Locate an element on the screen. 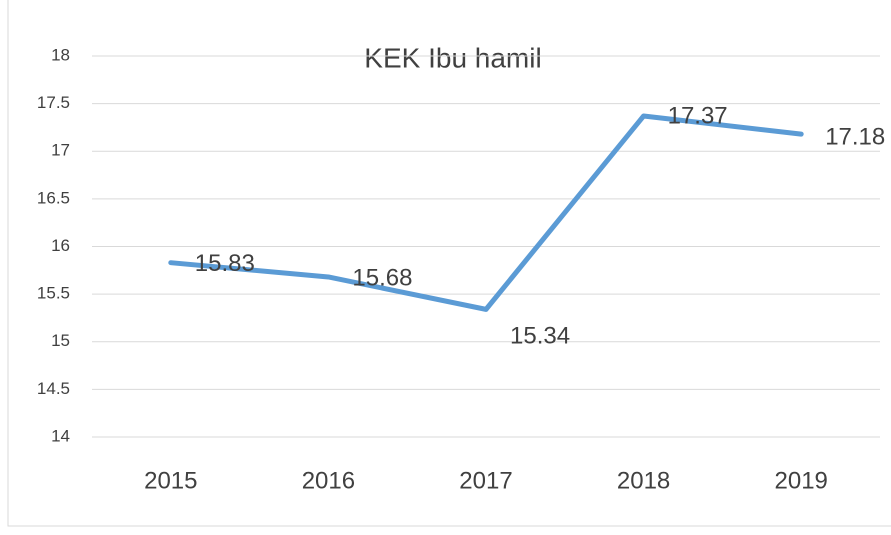 The width and height of the screenshot is (891, 535). y-tick-label: 16.5 is located at coordinates (53, 197).